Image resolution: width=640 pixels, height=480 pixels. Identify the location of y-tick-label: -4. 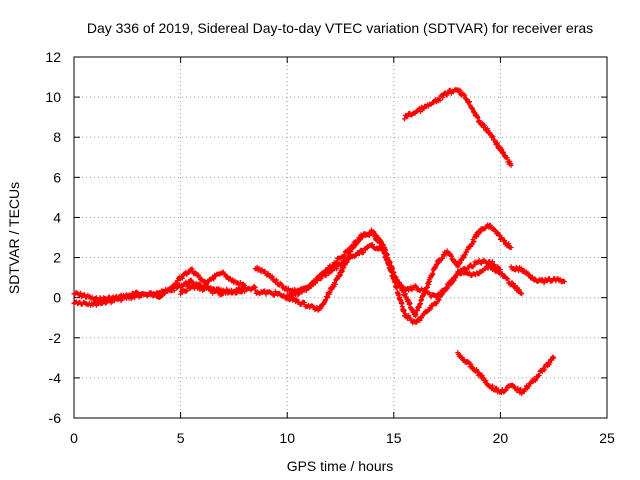
(55, 378).